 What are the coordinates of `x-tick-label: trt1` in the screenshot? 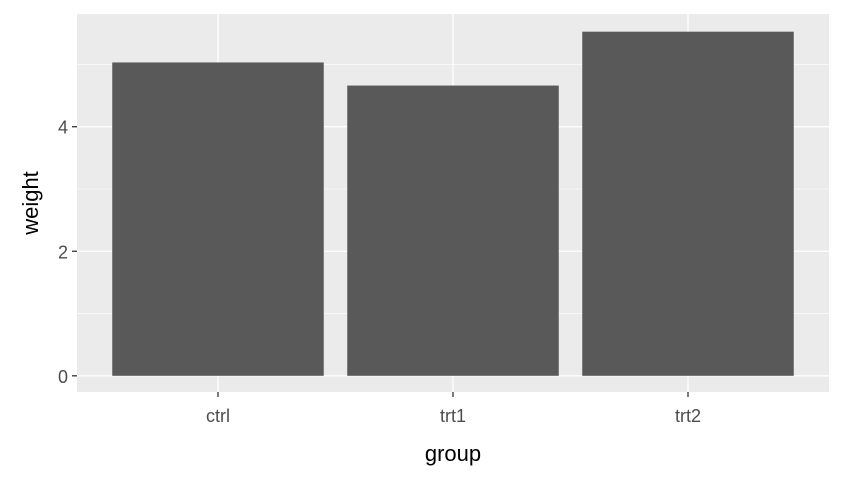 It's located at (453, 416).